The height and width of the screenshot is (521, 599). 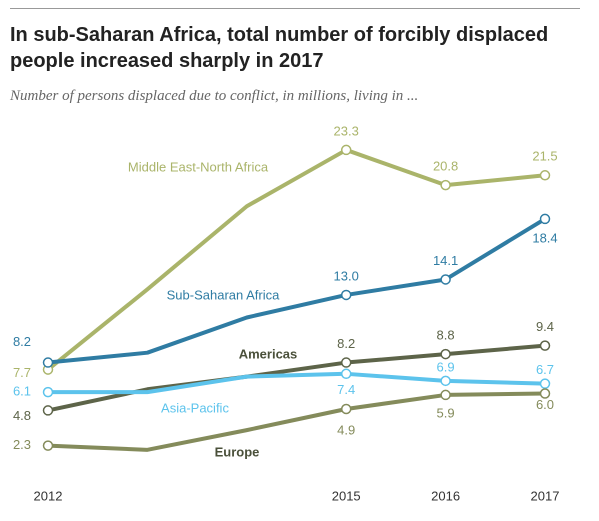 I want to click on data-label: 18.4, so click(x=544, y=237).